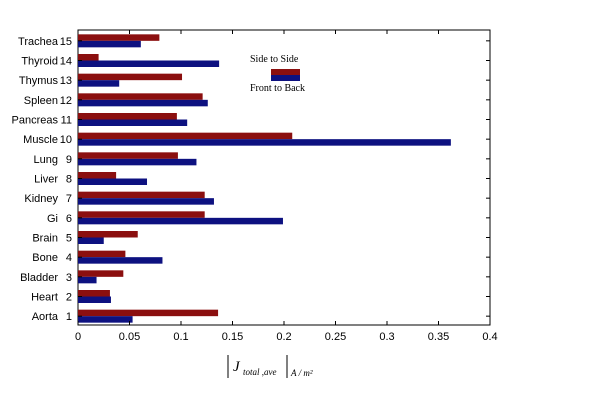  I want to click on bar-side-to-side-pancreas, so click(127, 116).